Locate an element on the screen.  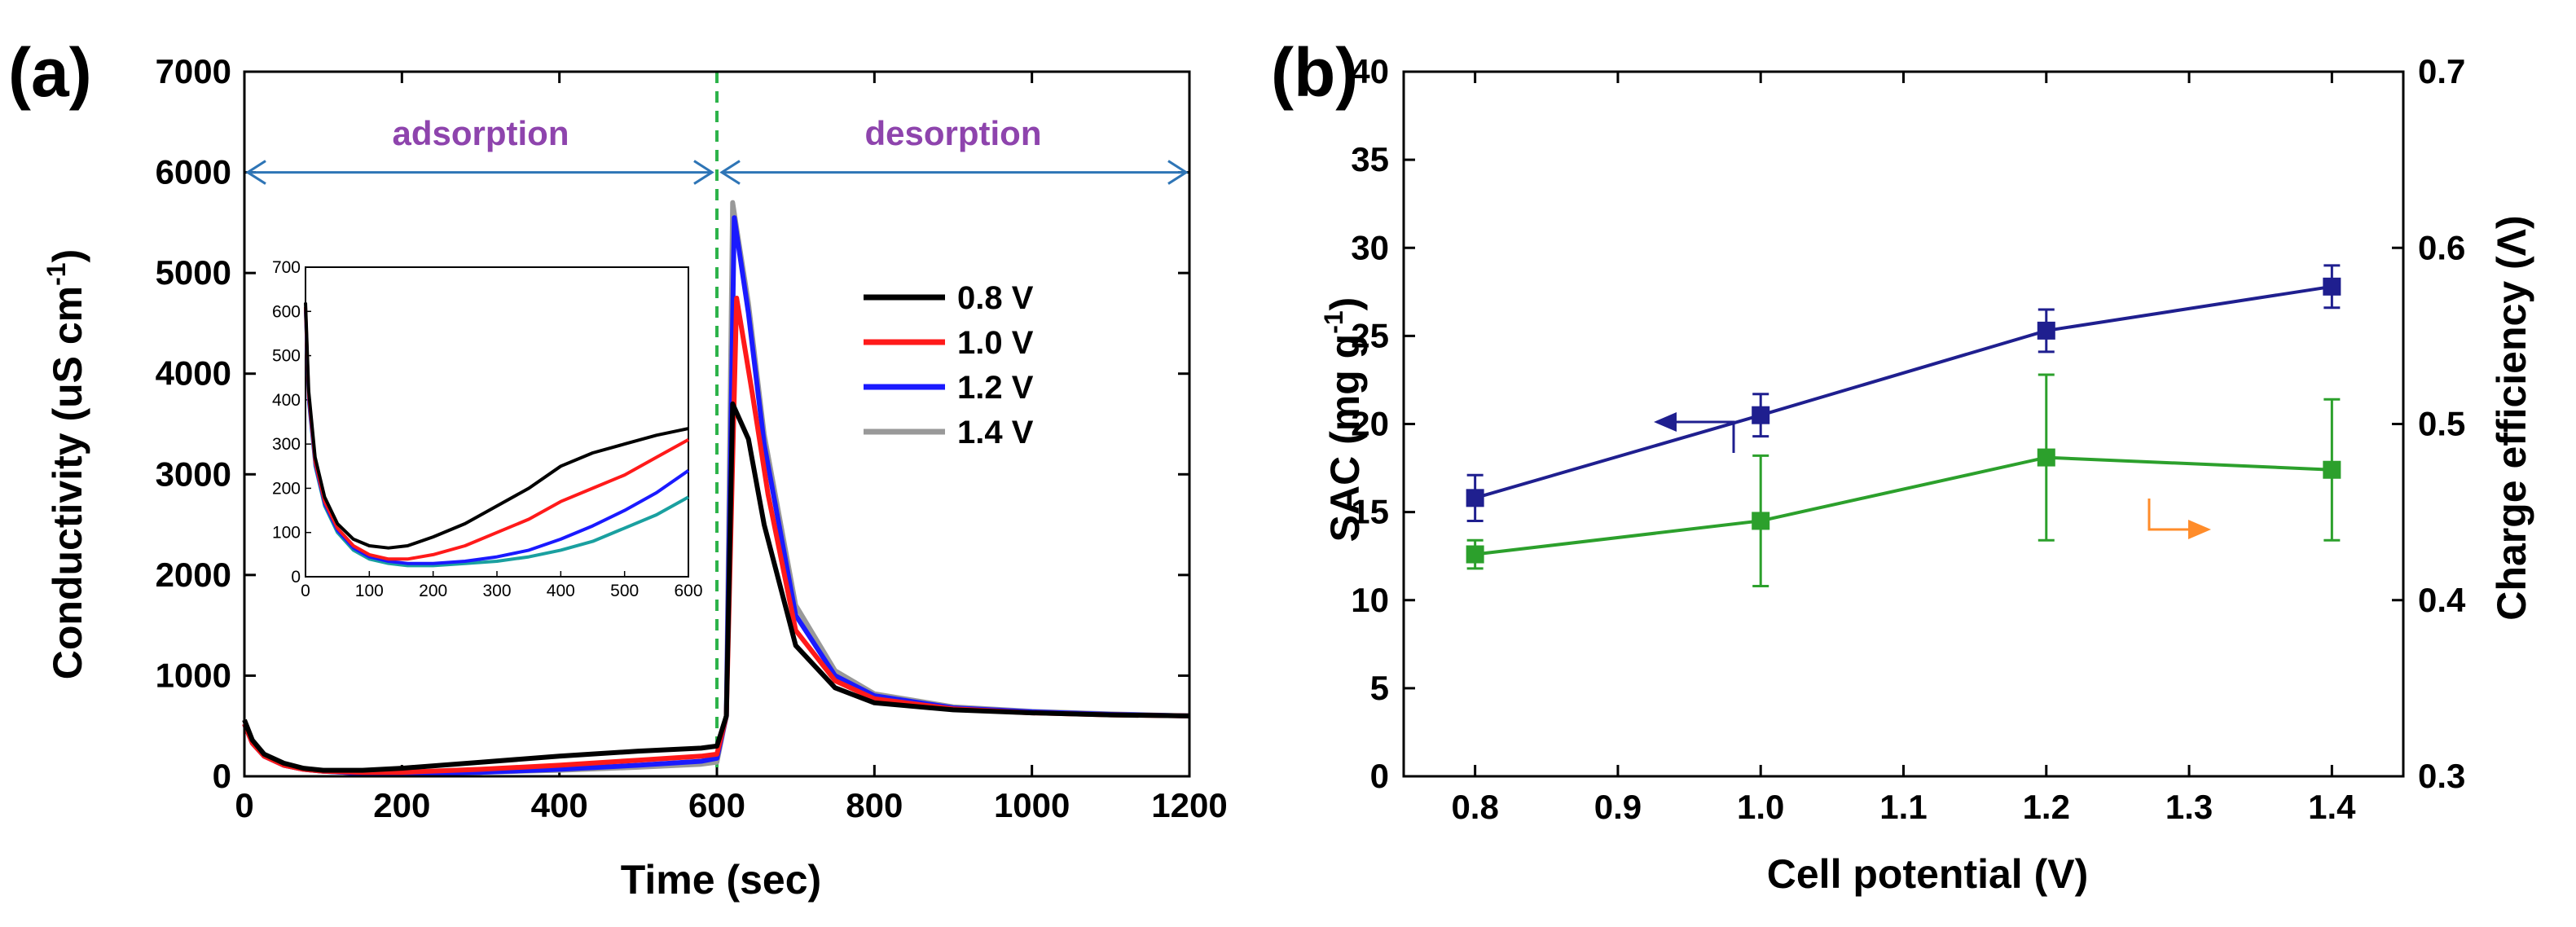
x-tick-label-a: 800 is located at coordinates (874, 805).